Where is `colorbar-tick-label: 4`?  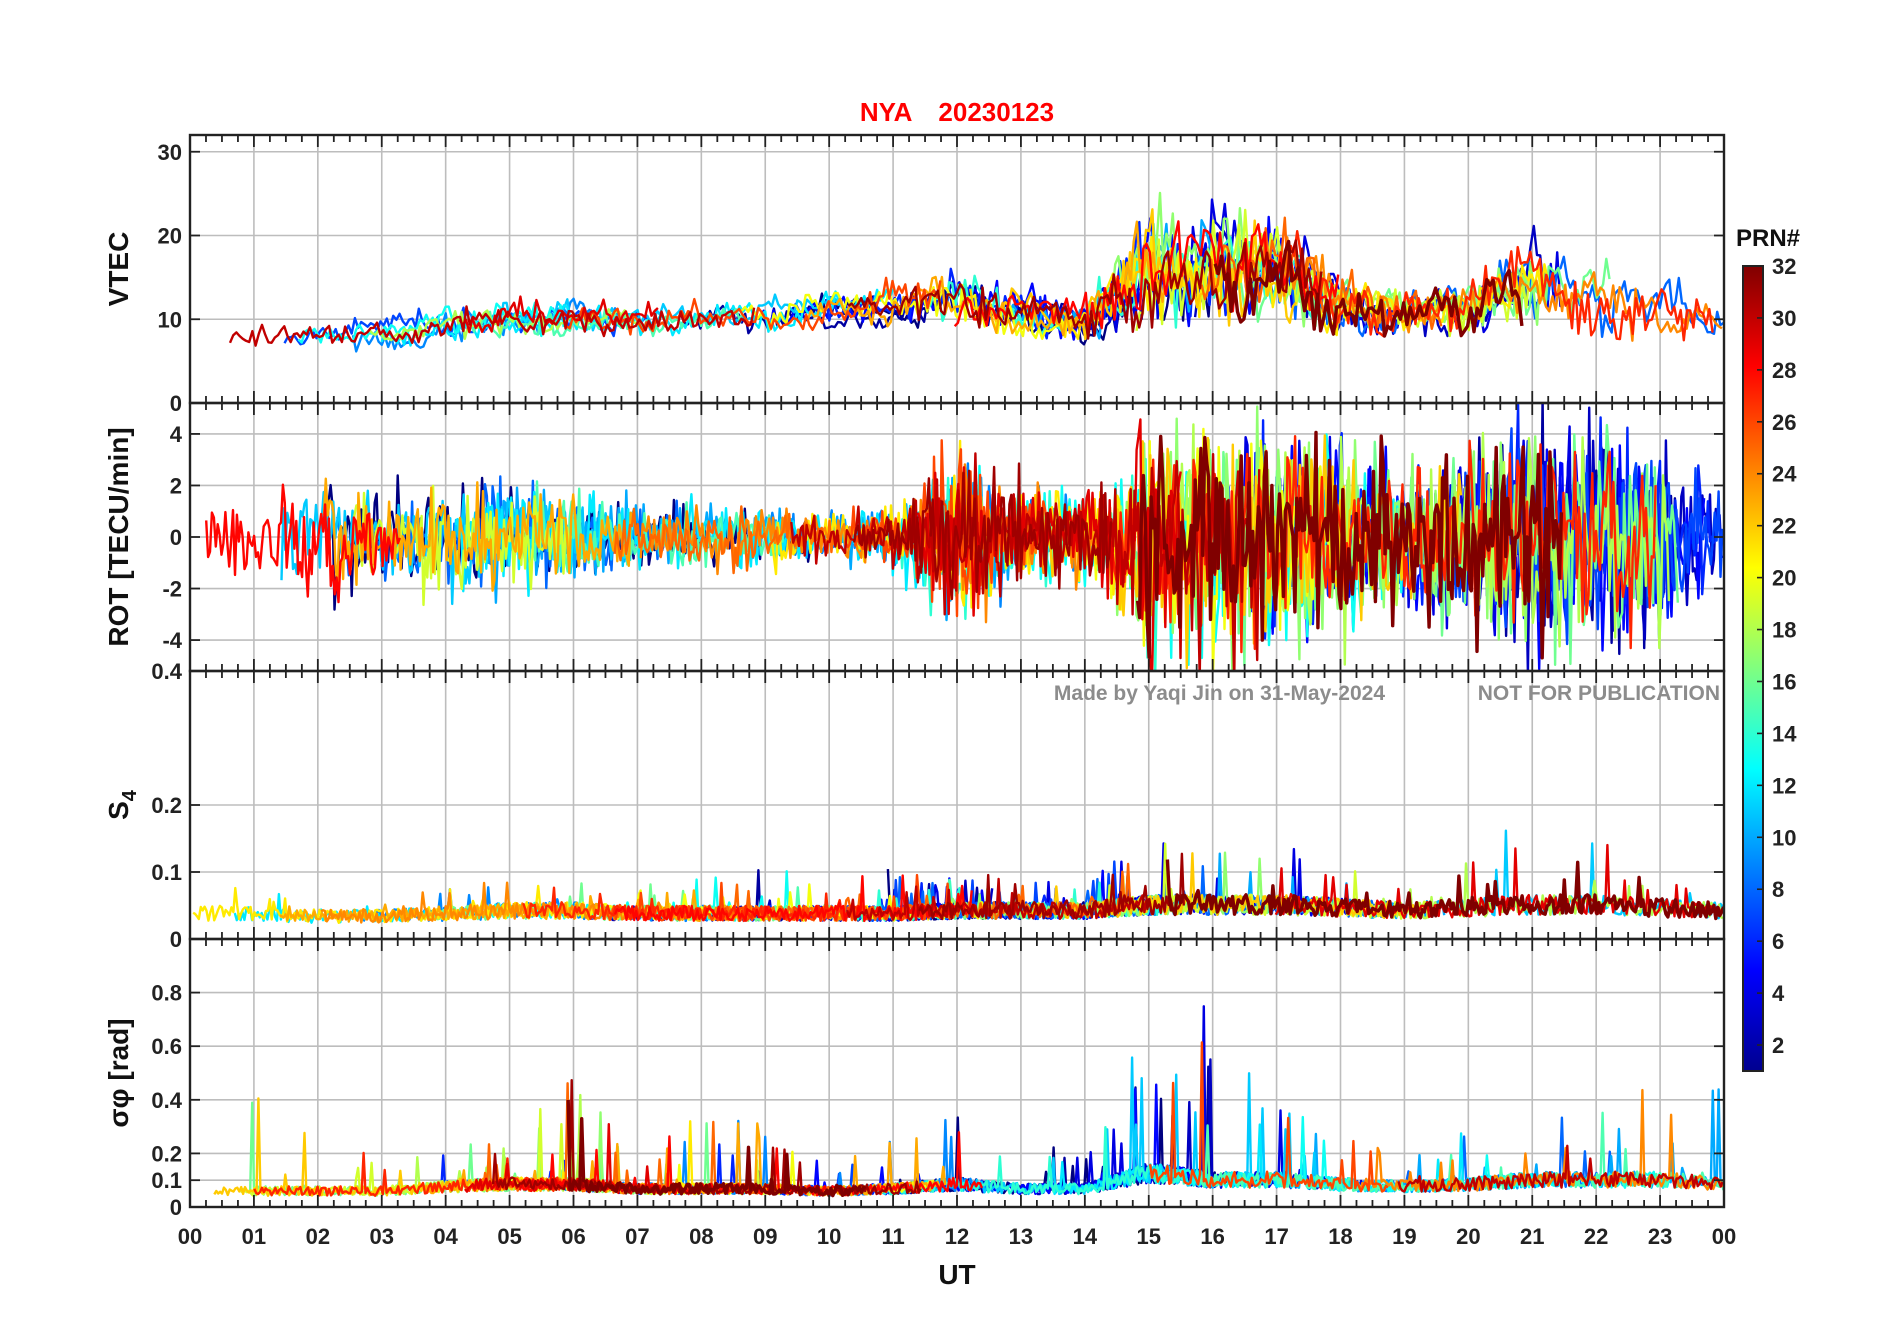
colorbar-tick-label: 4 is located at coordinates (1778, 993).